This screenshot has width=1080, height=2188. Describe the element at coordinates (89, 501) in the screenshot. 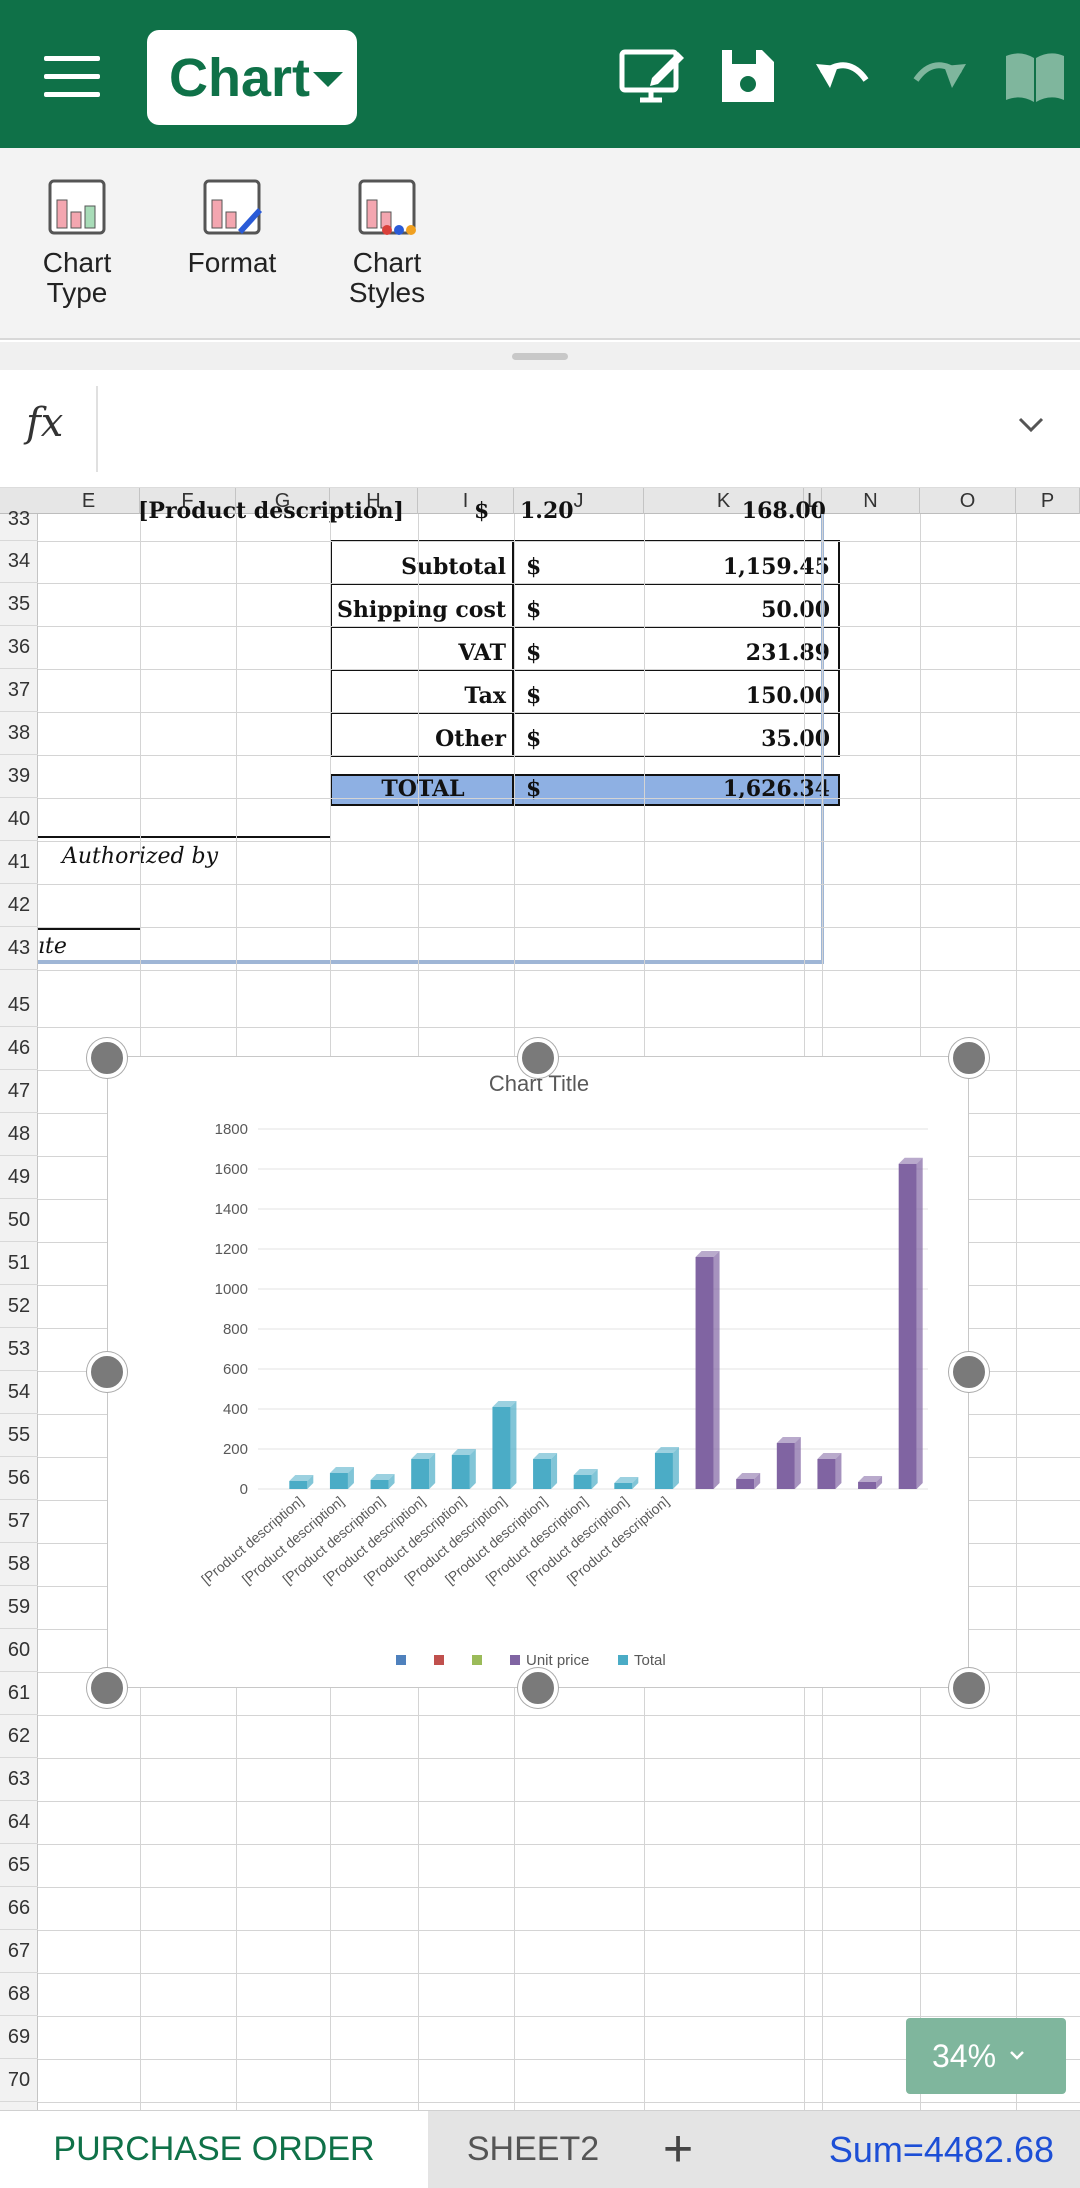

I see `column-header: E` at that location.